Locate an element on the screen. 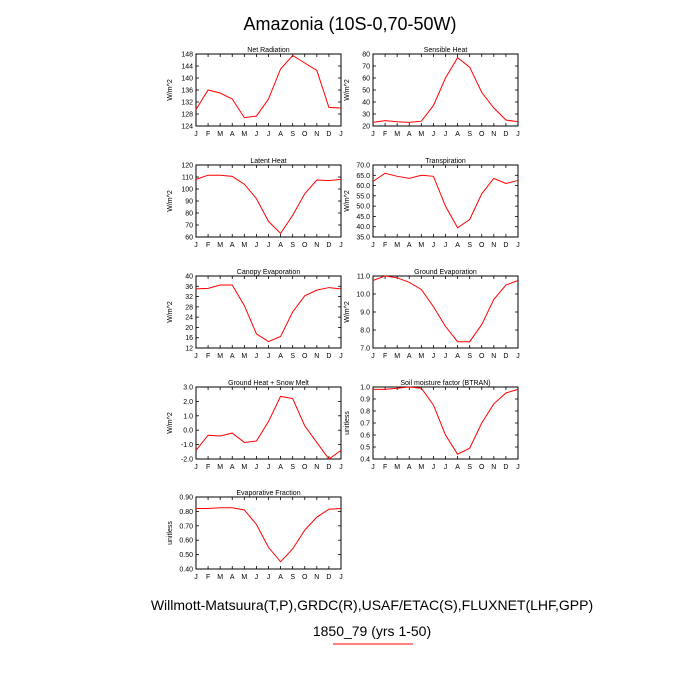 The width and height of the screenshot is (700, 700). panel-title: Canopy Evaporation is located at coordinates (269, 272).